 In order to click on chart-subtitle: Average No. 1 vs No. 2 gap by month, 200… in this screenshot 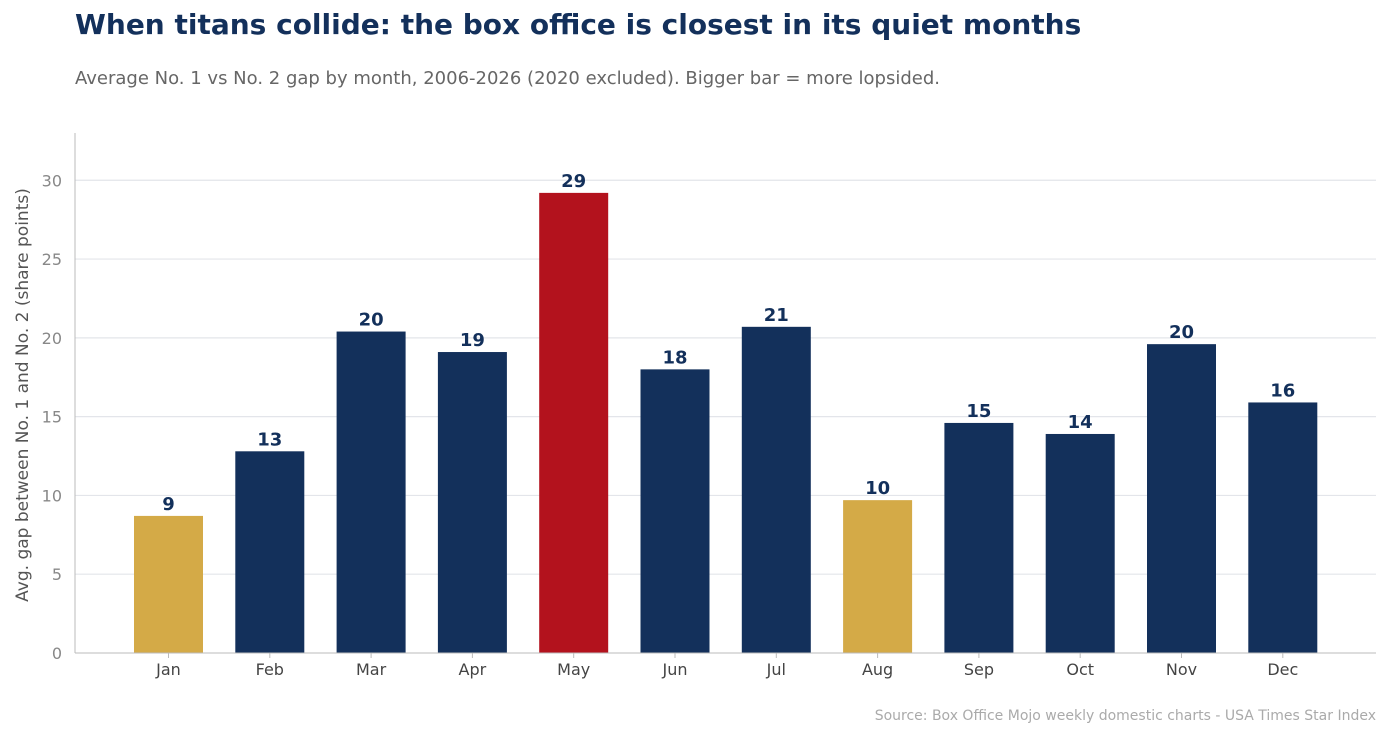, I will do `click(507, 78)`.